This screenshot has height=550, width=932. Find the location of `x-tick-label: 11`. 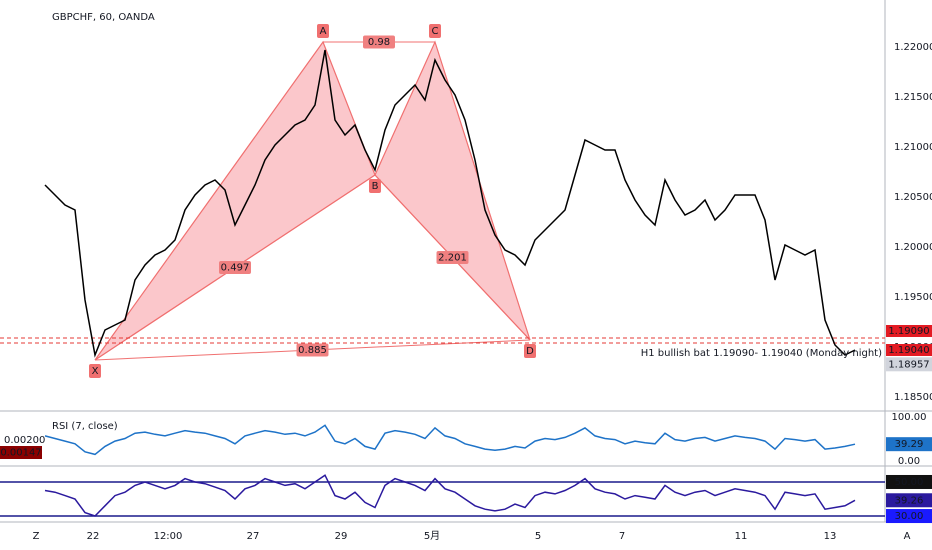

x-tick-label: 11 is located at coordinates (741, 536).